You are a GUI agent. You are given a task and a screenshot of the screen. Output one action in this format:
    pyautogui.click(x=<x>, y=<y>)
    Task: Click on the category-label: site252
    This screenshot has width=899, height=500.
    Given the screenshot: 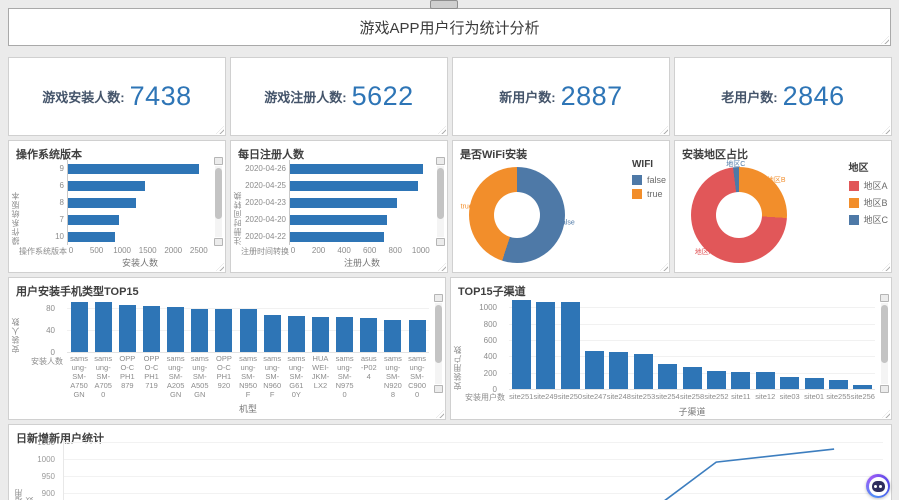 What is the action you would take?
    pyautogui.click(x=716, y=396)
    